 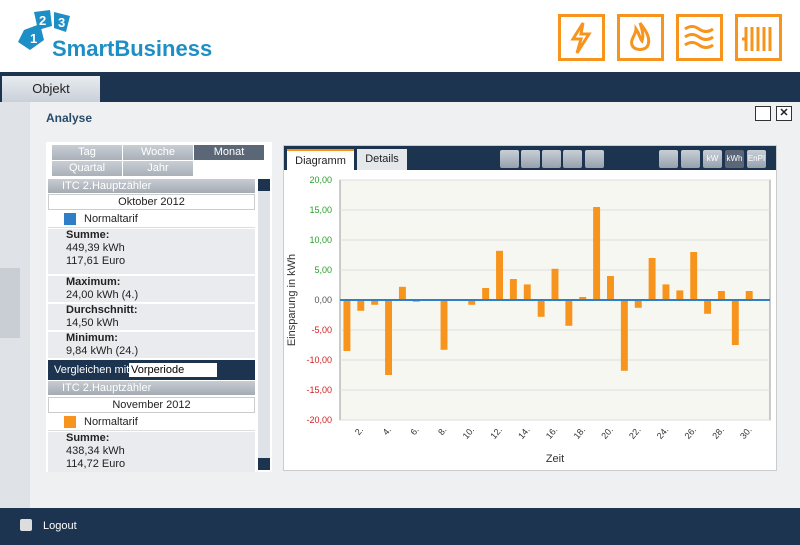 What do you see at coordinates (158, 152) in the screenshot?
I see `period-button: Woche` at bounding box center [158, 152].